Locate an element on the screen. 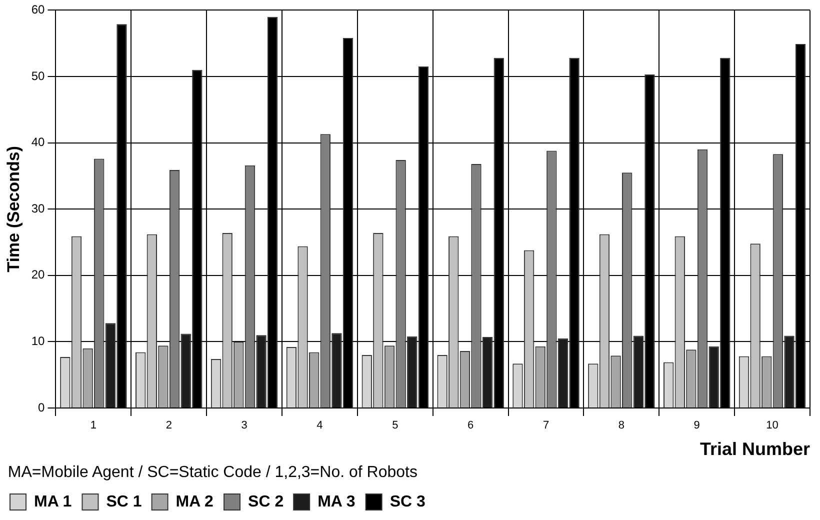 This screenshot has width=820, height=520. y-tick-label: 40 is located at coordinates (38, 142).